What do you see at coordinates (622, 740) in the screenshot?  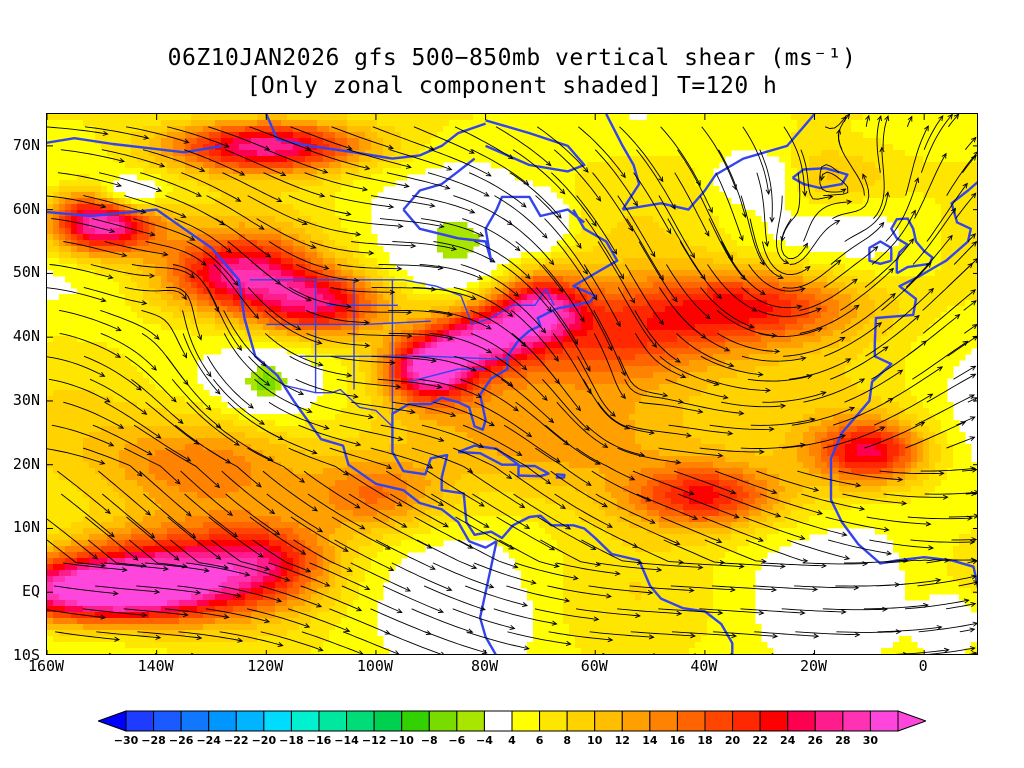 I see `colorbar-label: 12` at bounding box center [622, 740].